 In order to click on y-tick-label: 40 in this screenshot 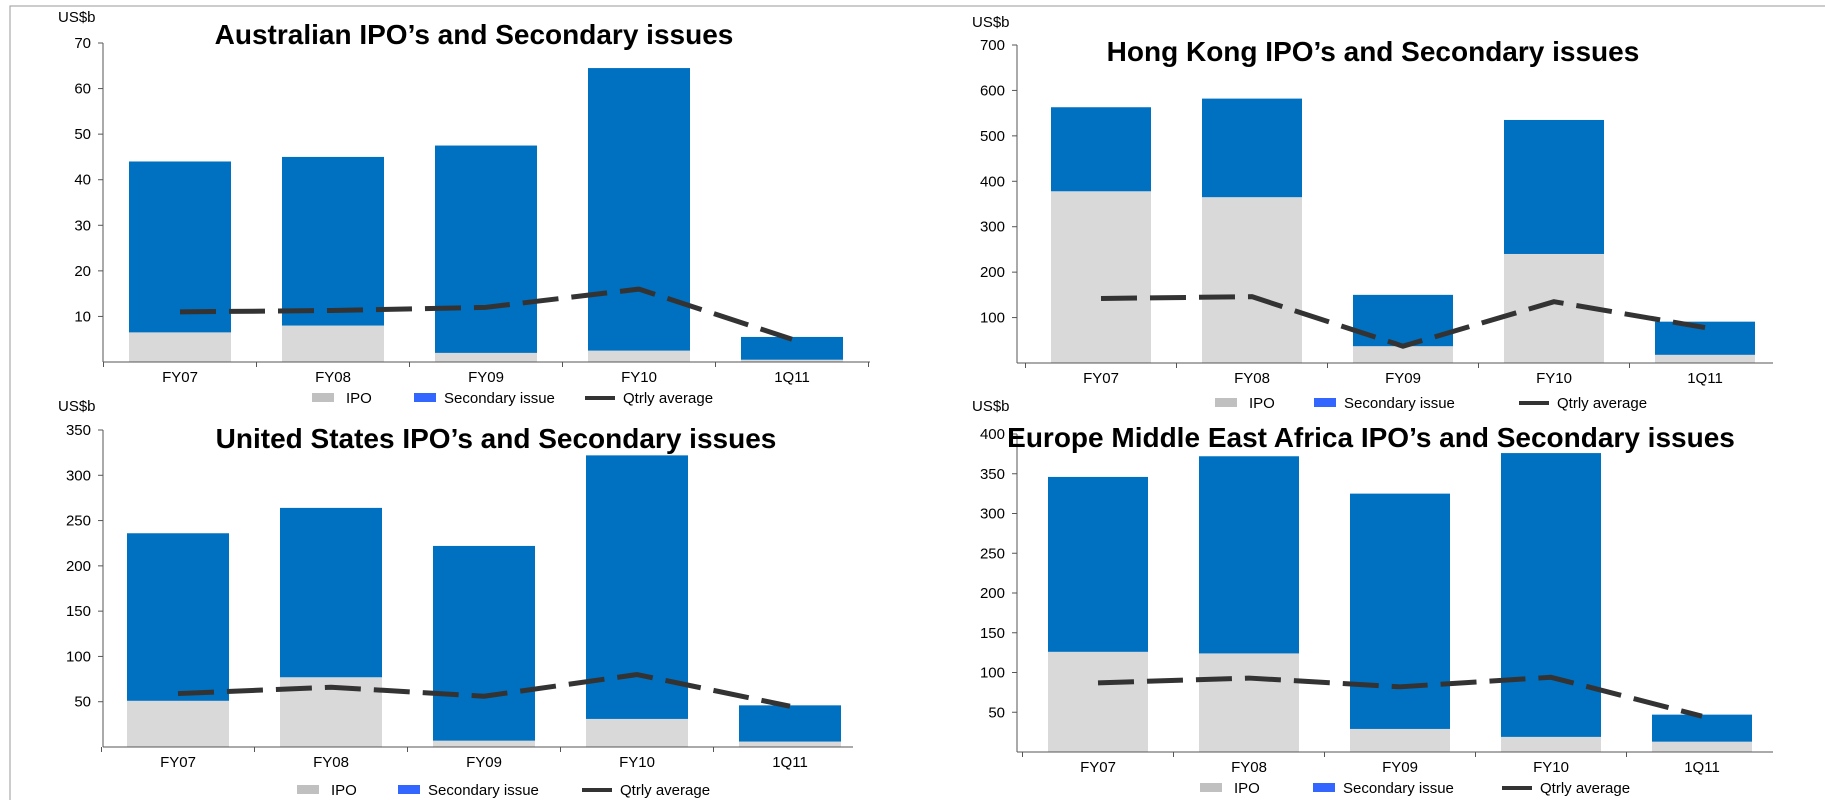, I will do `click(82, 180)`.